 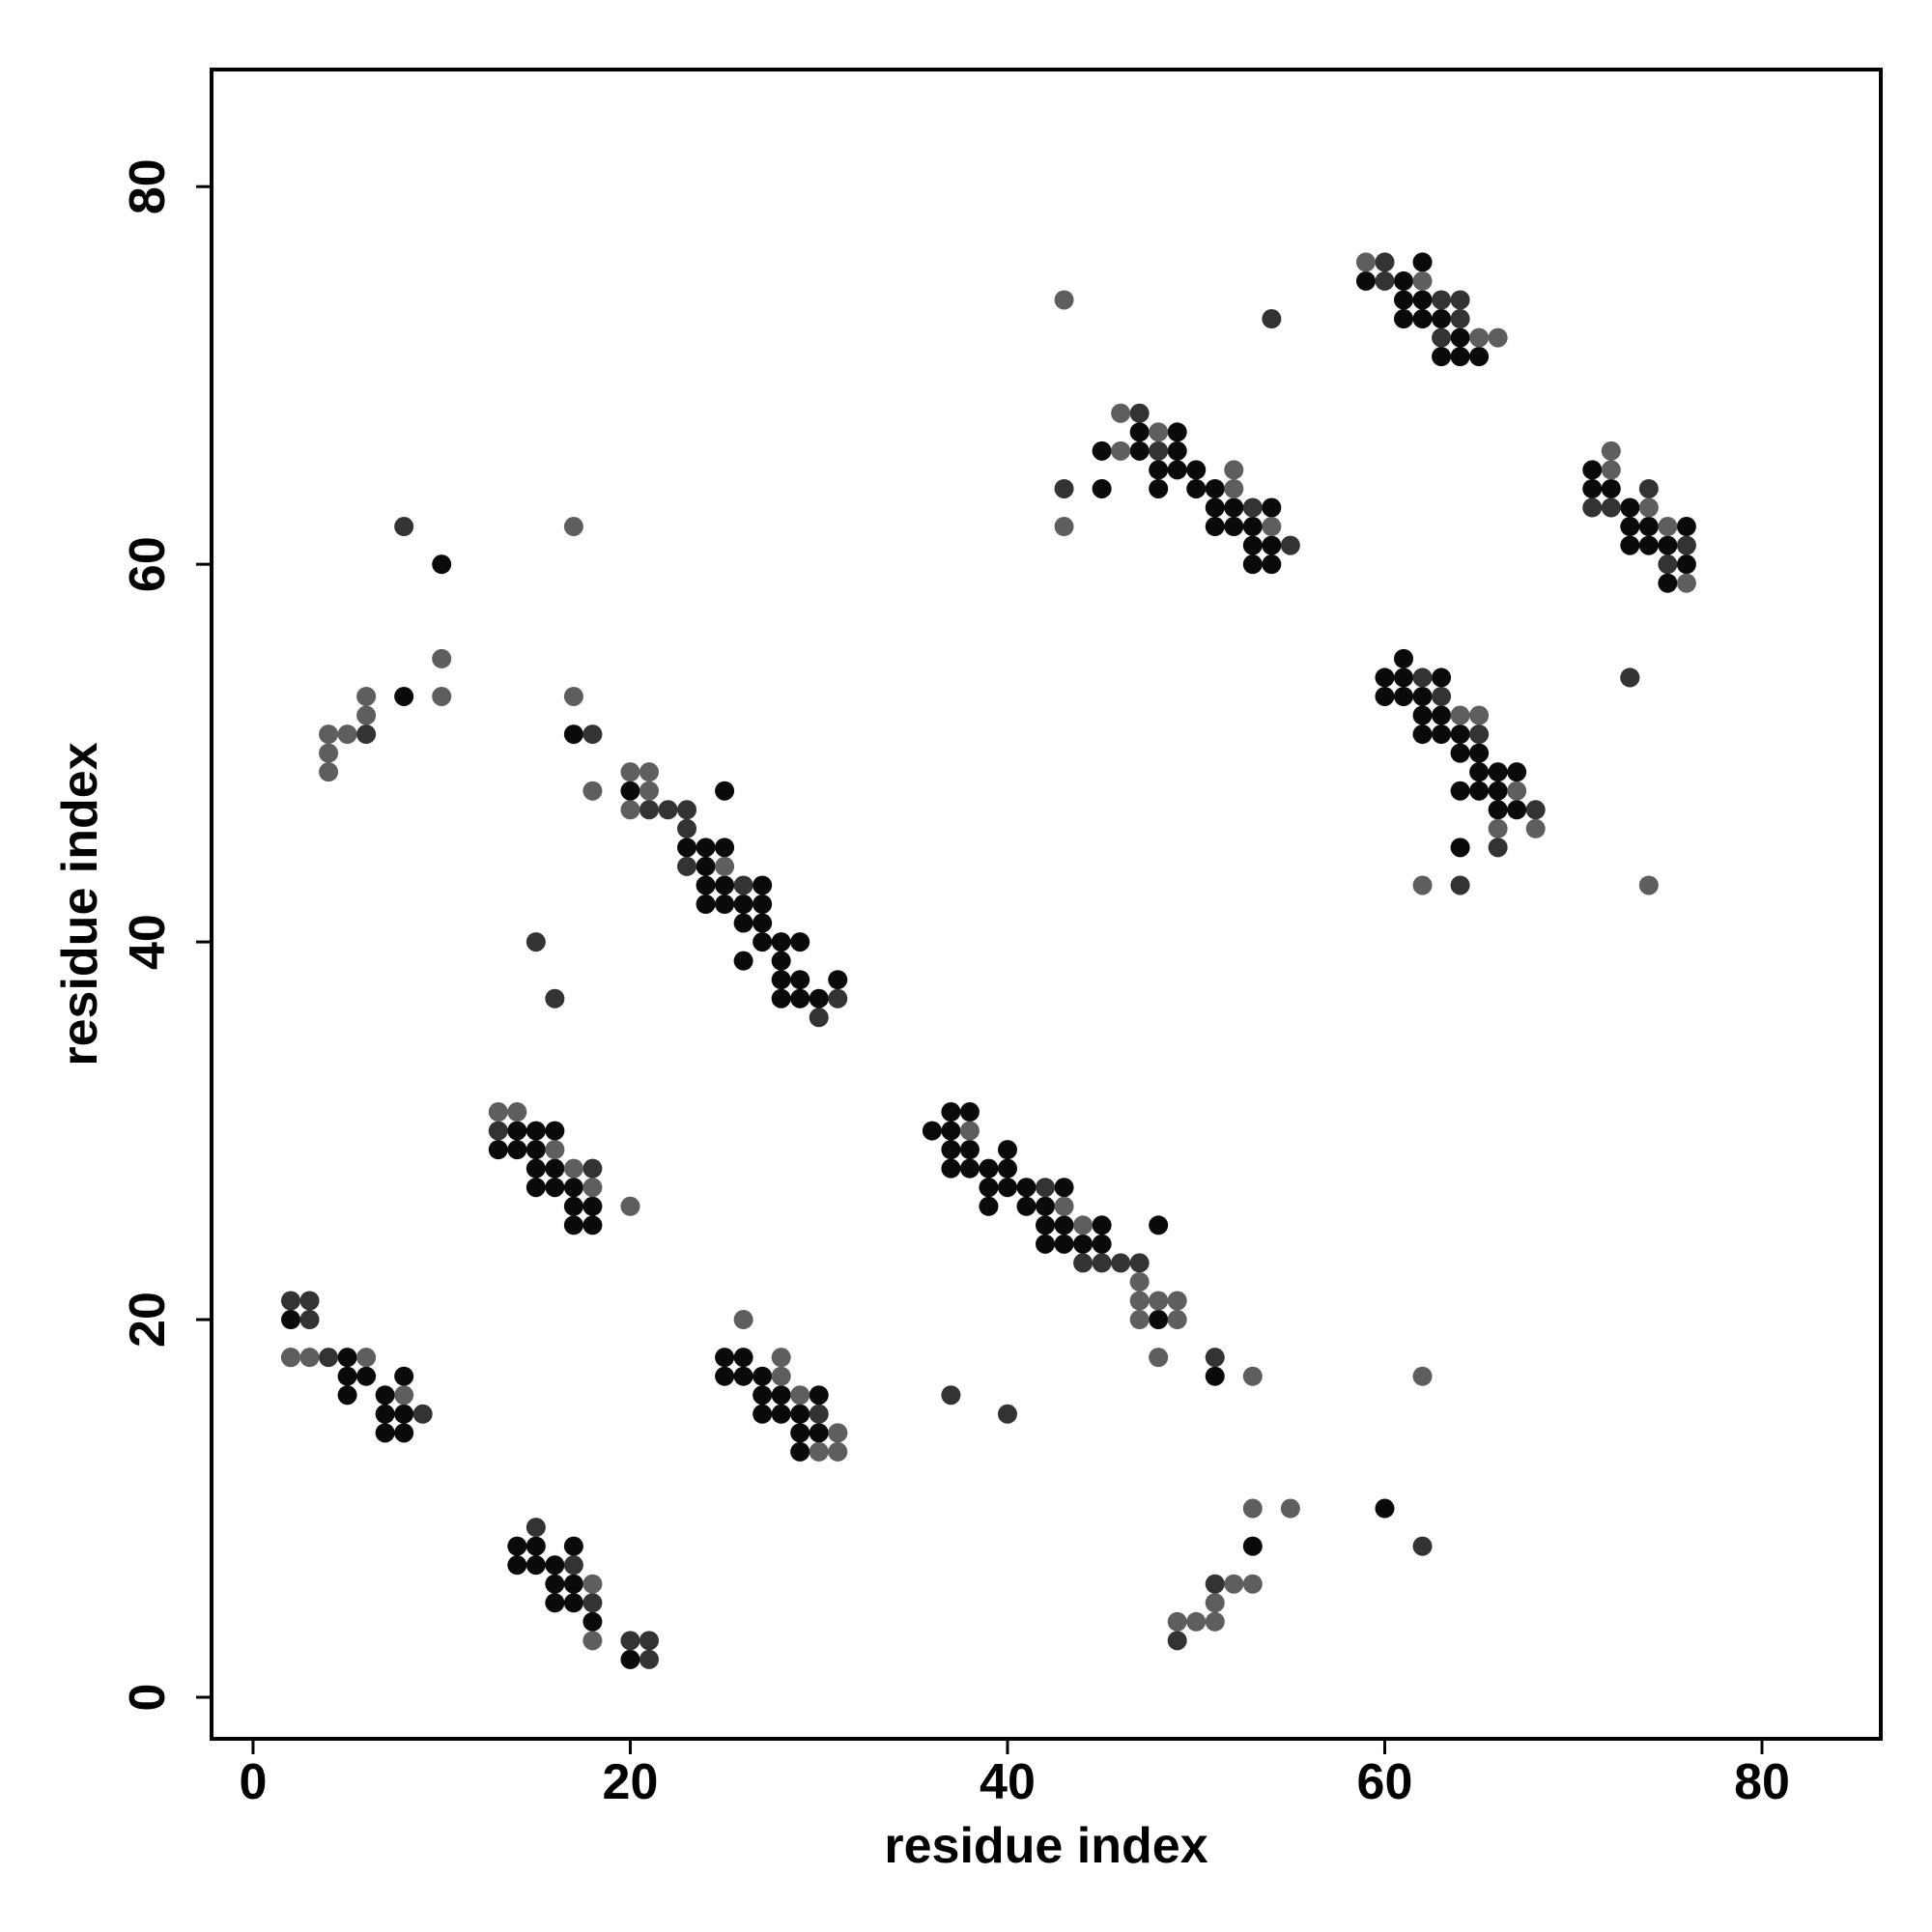 What do you see at coordinates (631, 1782) in the screenshot?
I see `x-tick-label: 20` at bounding box center [631, 1782].